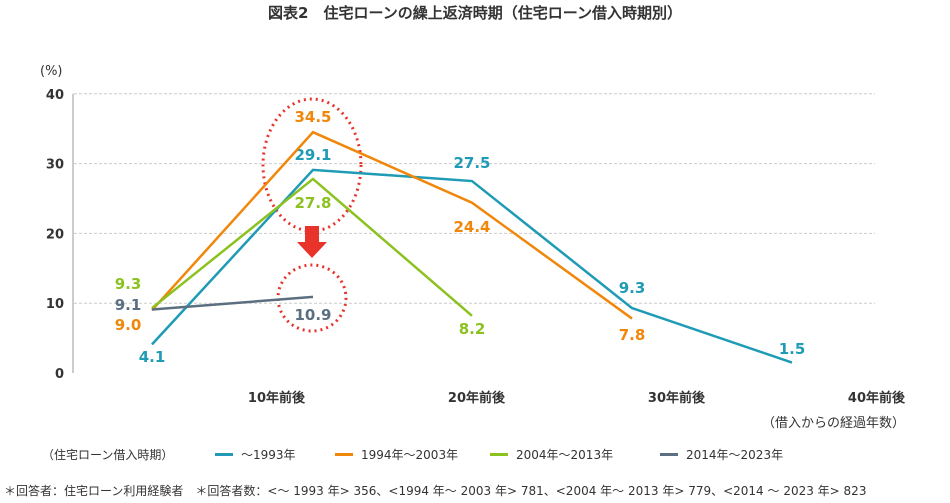 This screenshot has width=950, height=503. Describe the element at coordinates (312, 117) in the screenshot. I see `data-label: 34.5` at that location.